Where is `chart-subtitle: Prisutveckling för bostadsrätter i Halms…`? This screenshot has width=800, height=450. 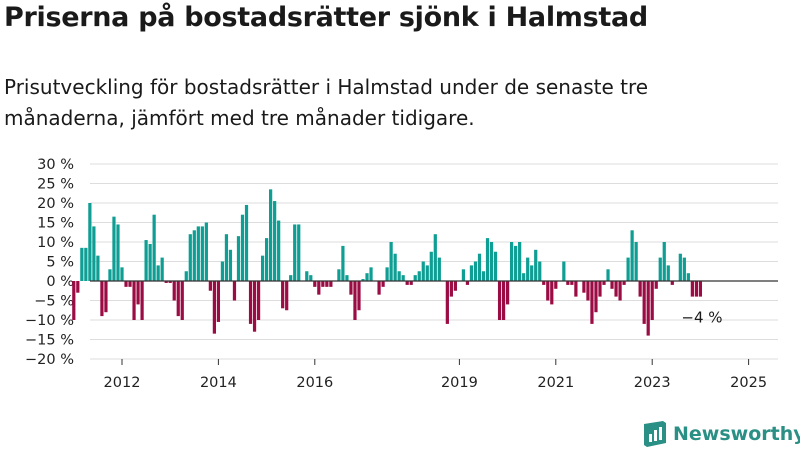 chart-subtitle: Prisutveckling för bostadsrätter i Halms… is located at coordinates (326, 102).